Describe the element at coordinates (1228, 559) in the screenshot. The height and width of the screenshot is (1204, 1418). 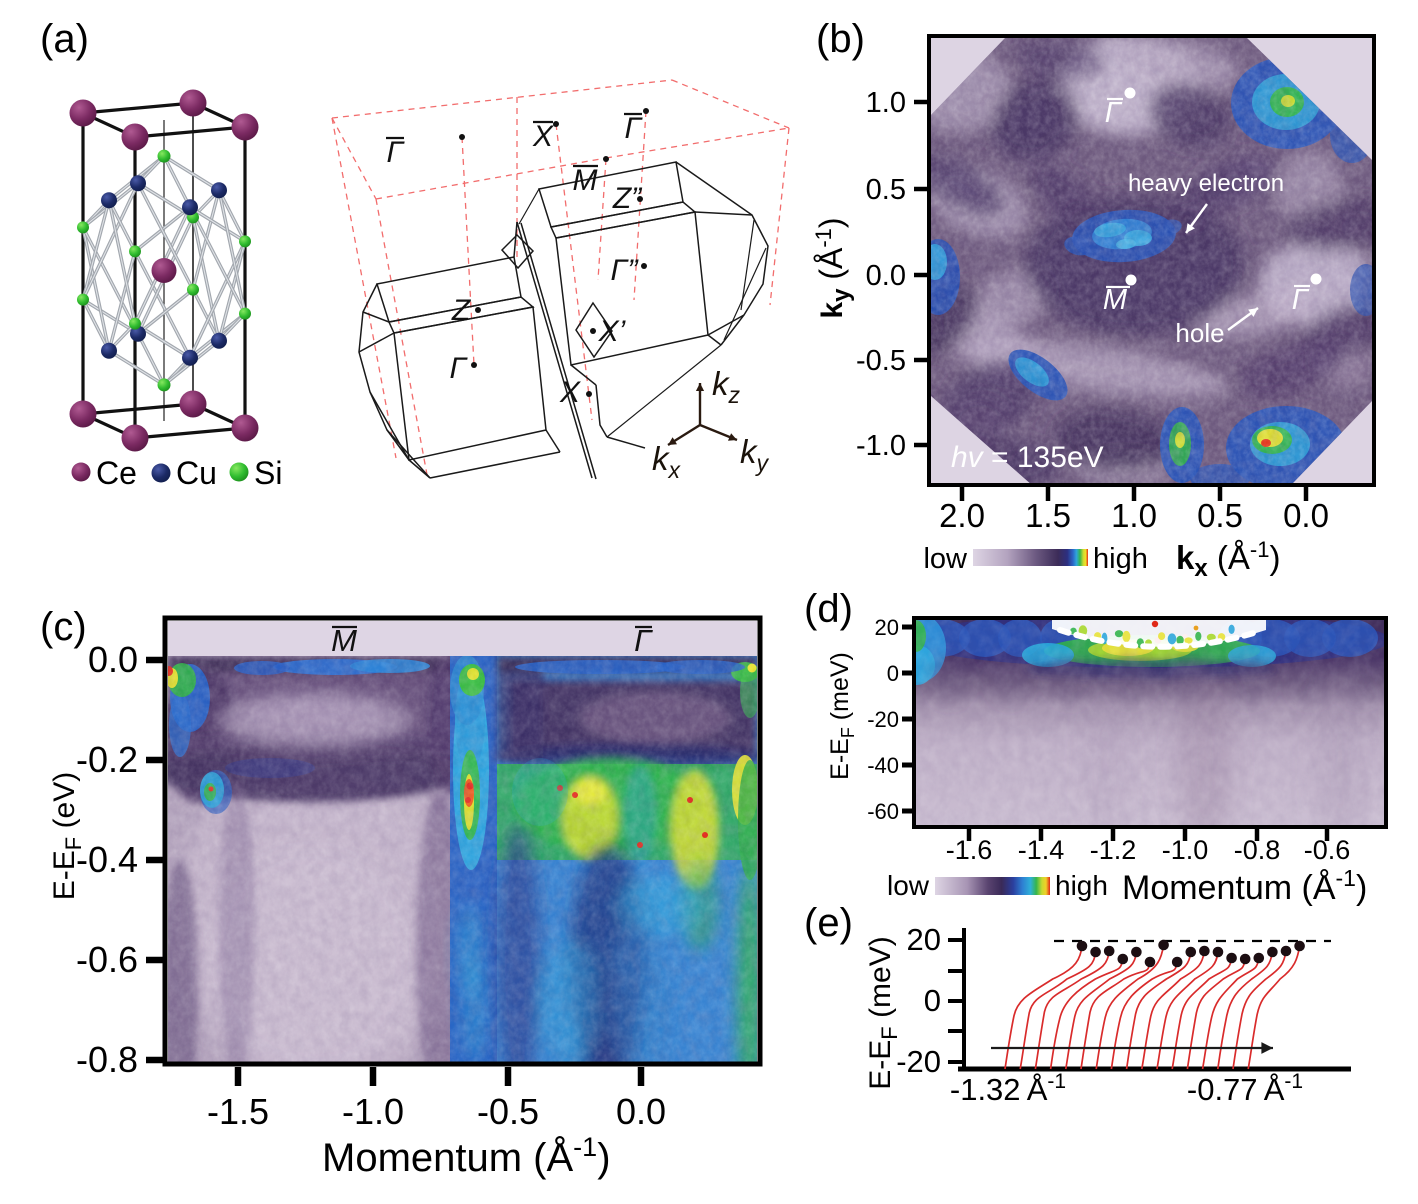
I see `svg-text: kx (Å-1)` at that location.